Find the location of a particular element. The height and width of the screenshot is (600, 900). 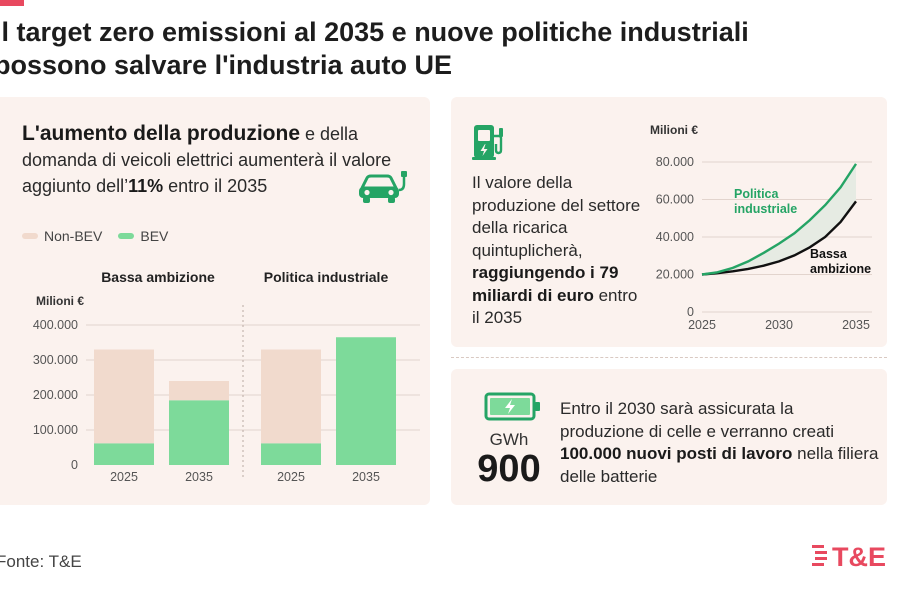

battery-unit: GWh is located at coordinates (509, 439).